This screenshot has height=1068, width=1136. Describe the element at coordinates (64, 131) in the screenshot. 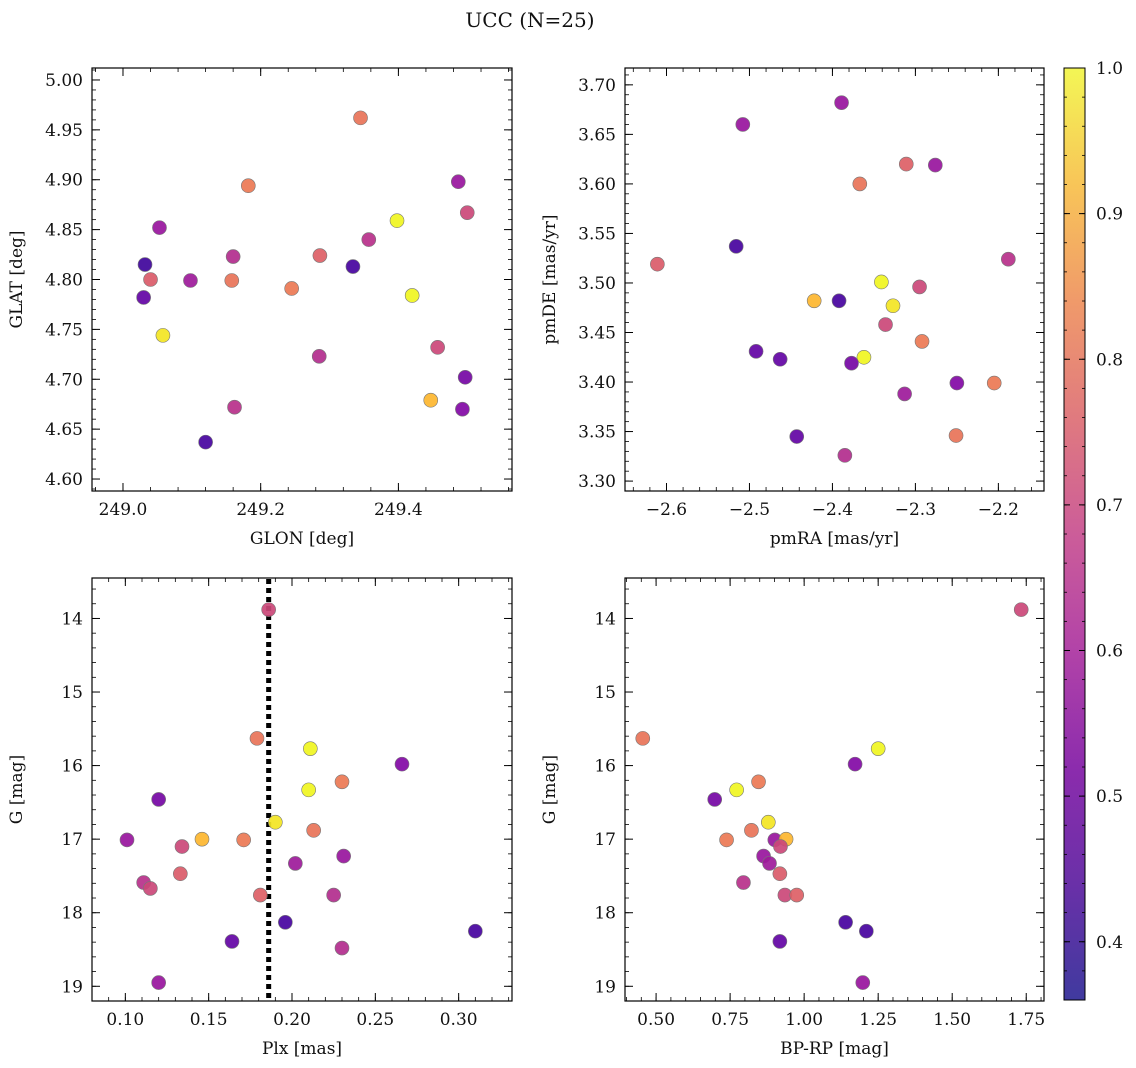

I see `y-tick-label: 4.95` at that location.